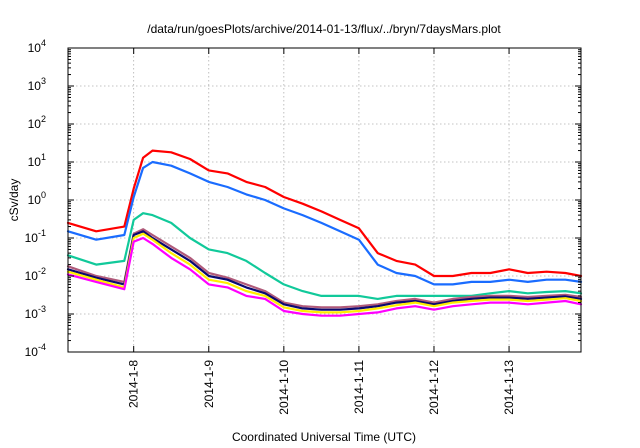  What do you see at coordinates (35, 236) in the screenshot?
I see `y-tick-label: 10⁻¹` at bounding box center [35, 236].